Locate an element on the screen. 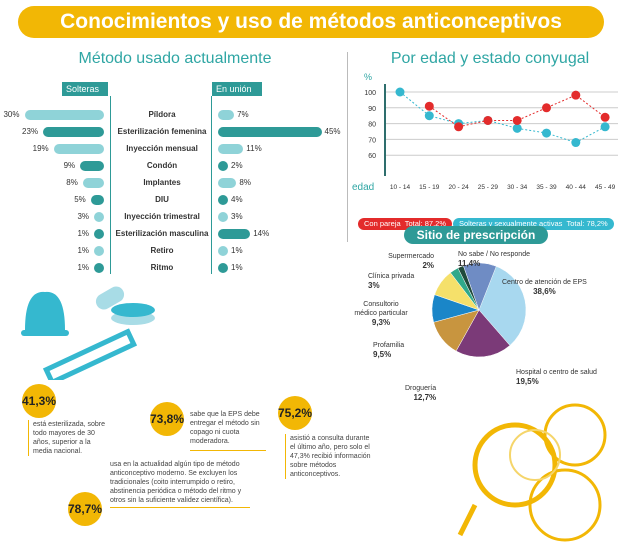 This screenshot has width=620, height=549. x-tick-label: 40 - 44 is located at coordinates (576, 187).